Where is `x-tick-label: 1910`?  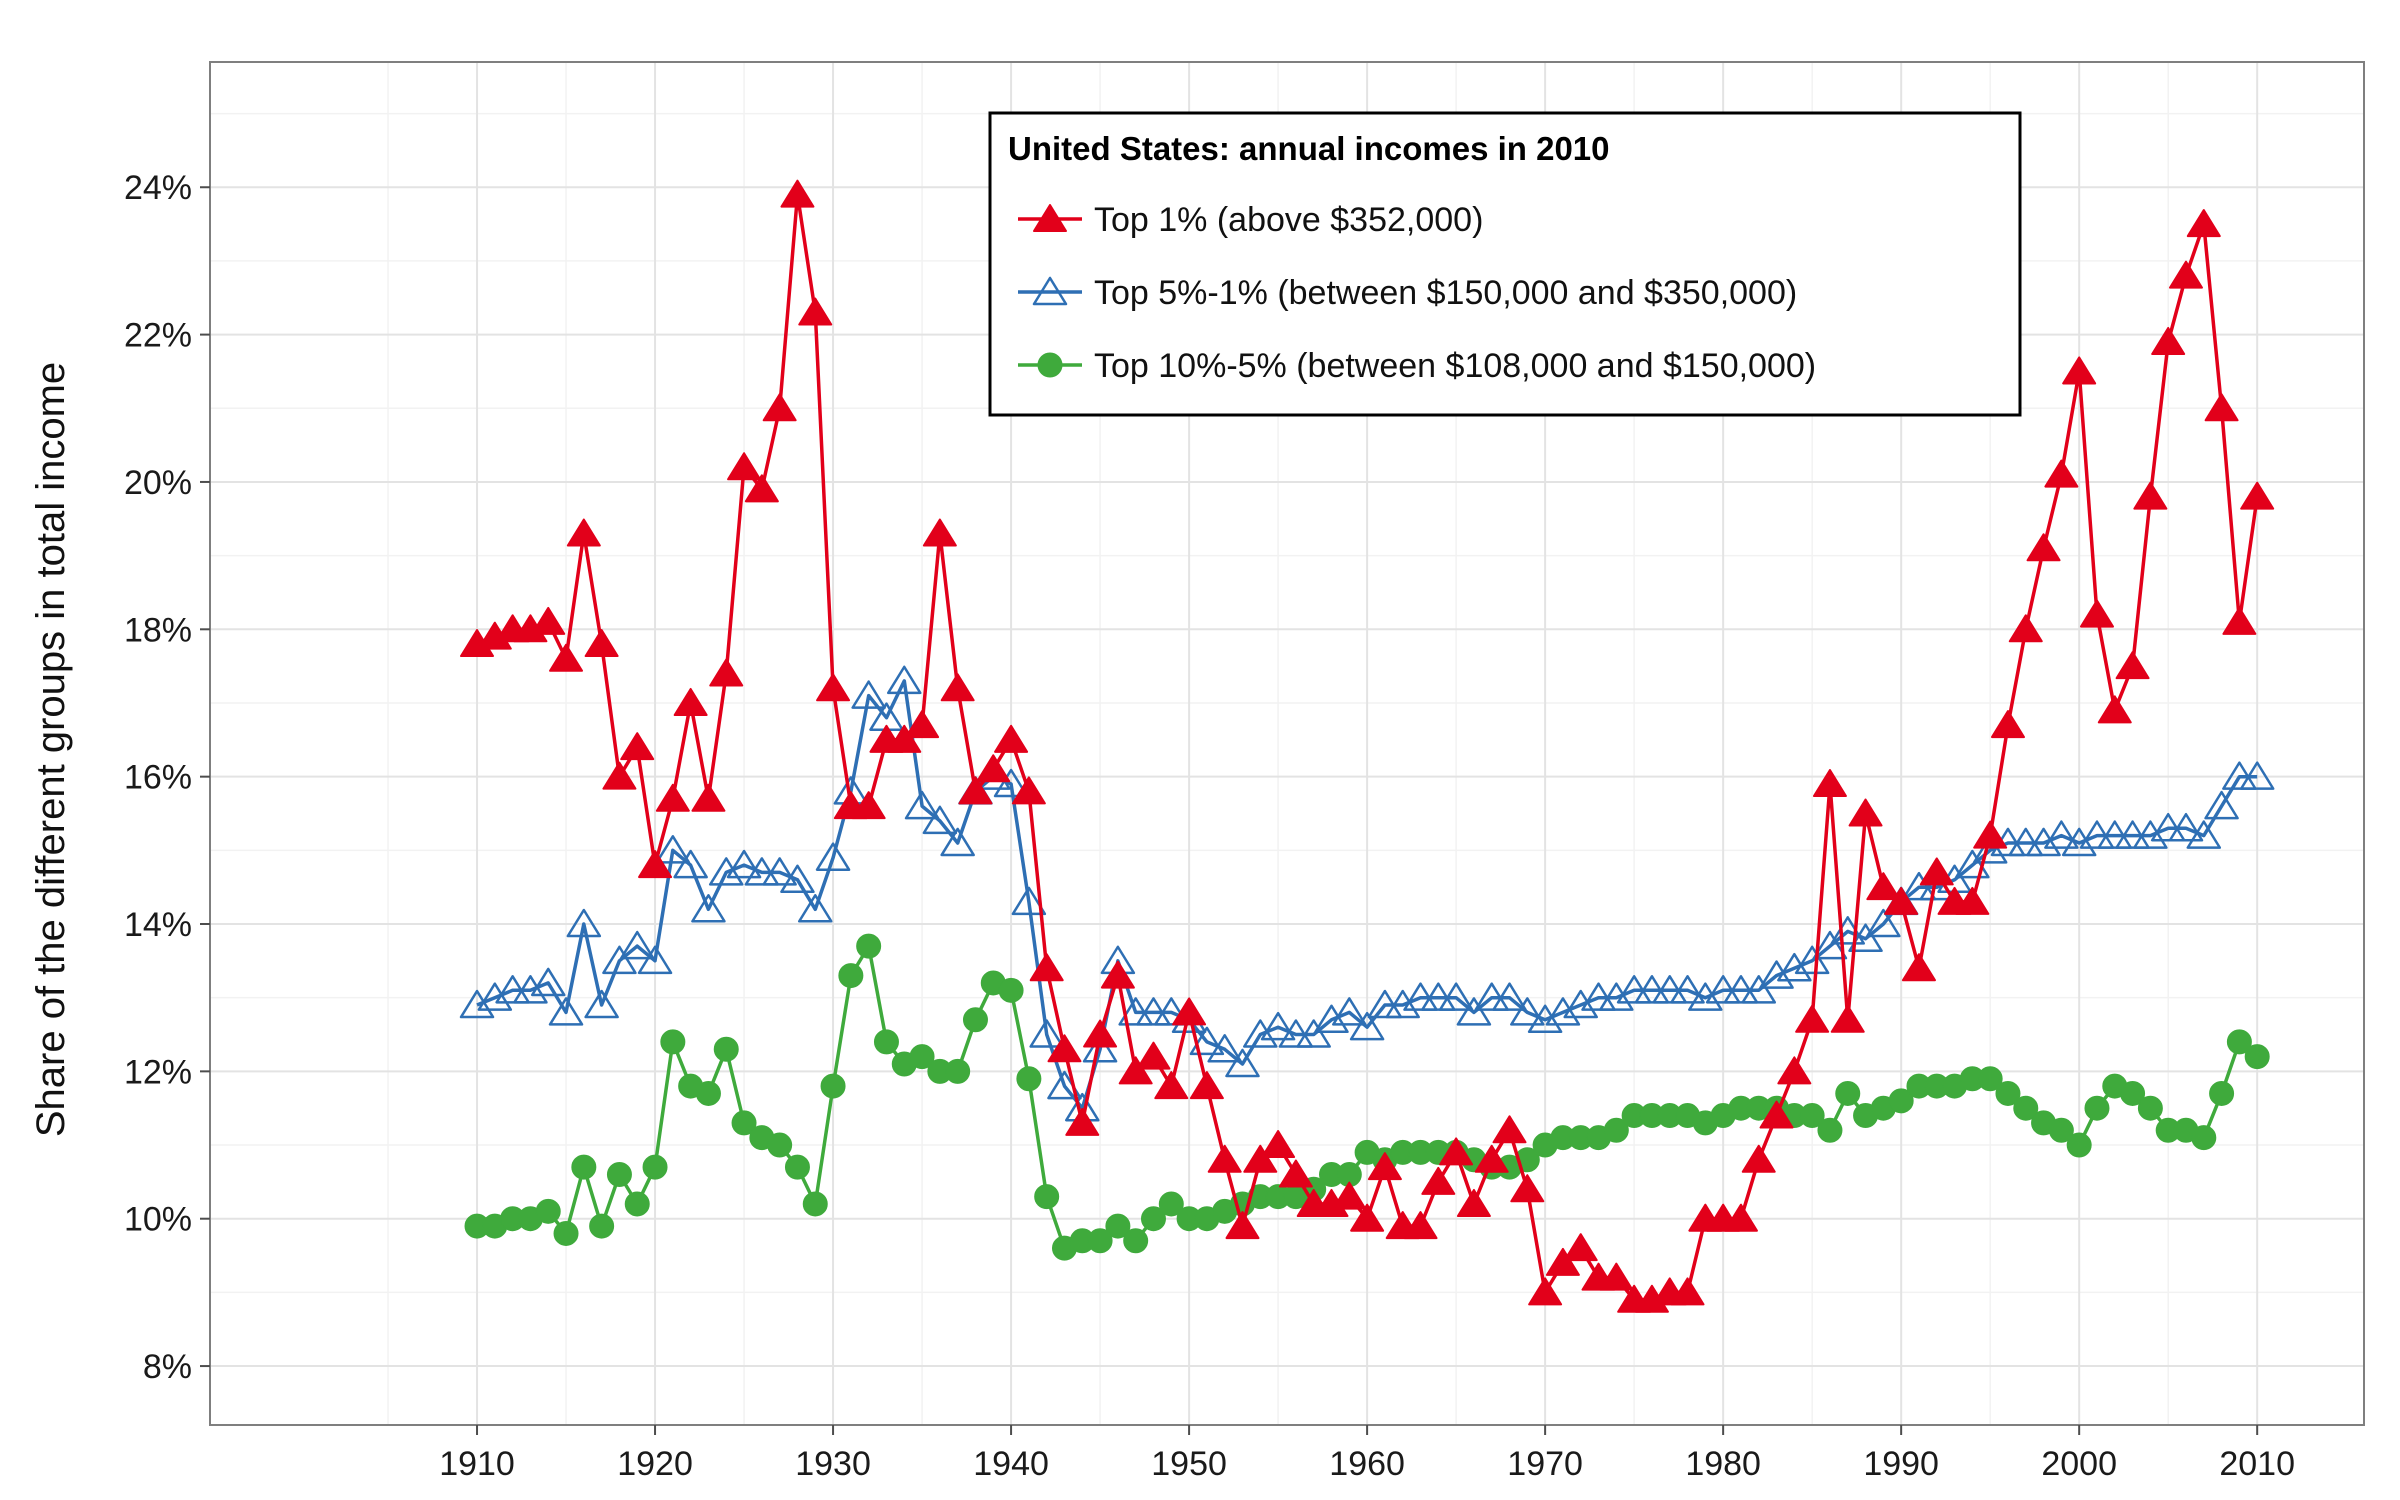 x-tick-label: 1910 is located at coordinates (477, 1464).